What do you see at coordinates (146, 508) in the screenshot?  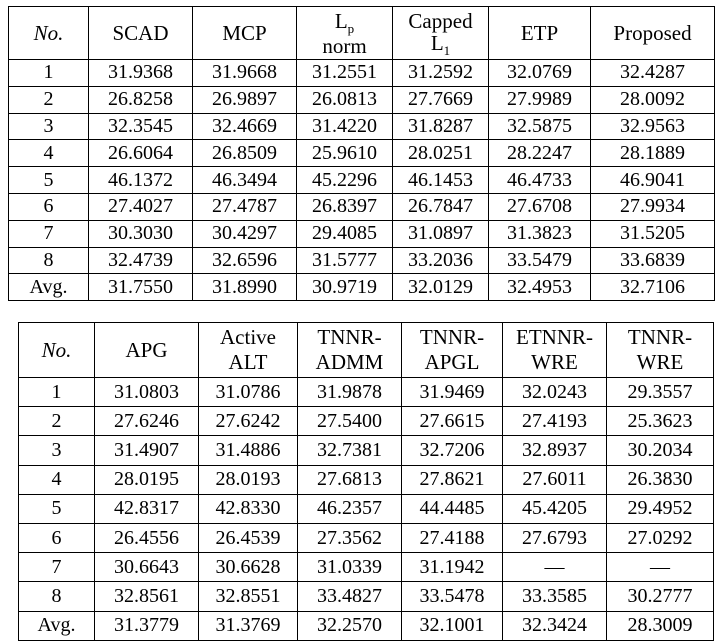 I see `value-cell: 42.8317` at bounding box center [146, 508].